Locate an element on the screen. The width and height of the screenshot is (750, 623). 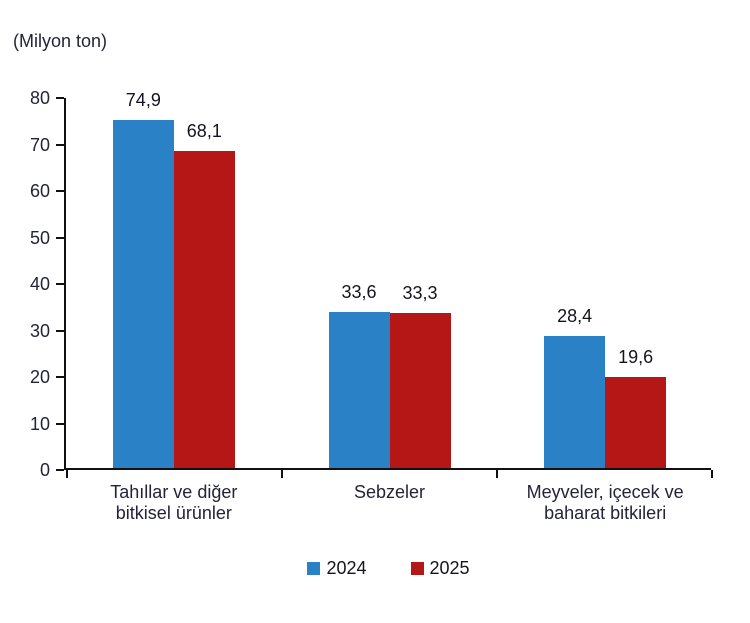
category-label-2: Meyveler, içecek ve baharat bitkileri is located at coordinates (605, 502).